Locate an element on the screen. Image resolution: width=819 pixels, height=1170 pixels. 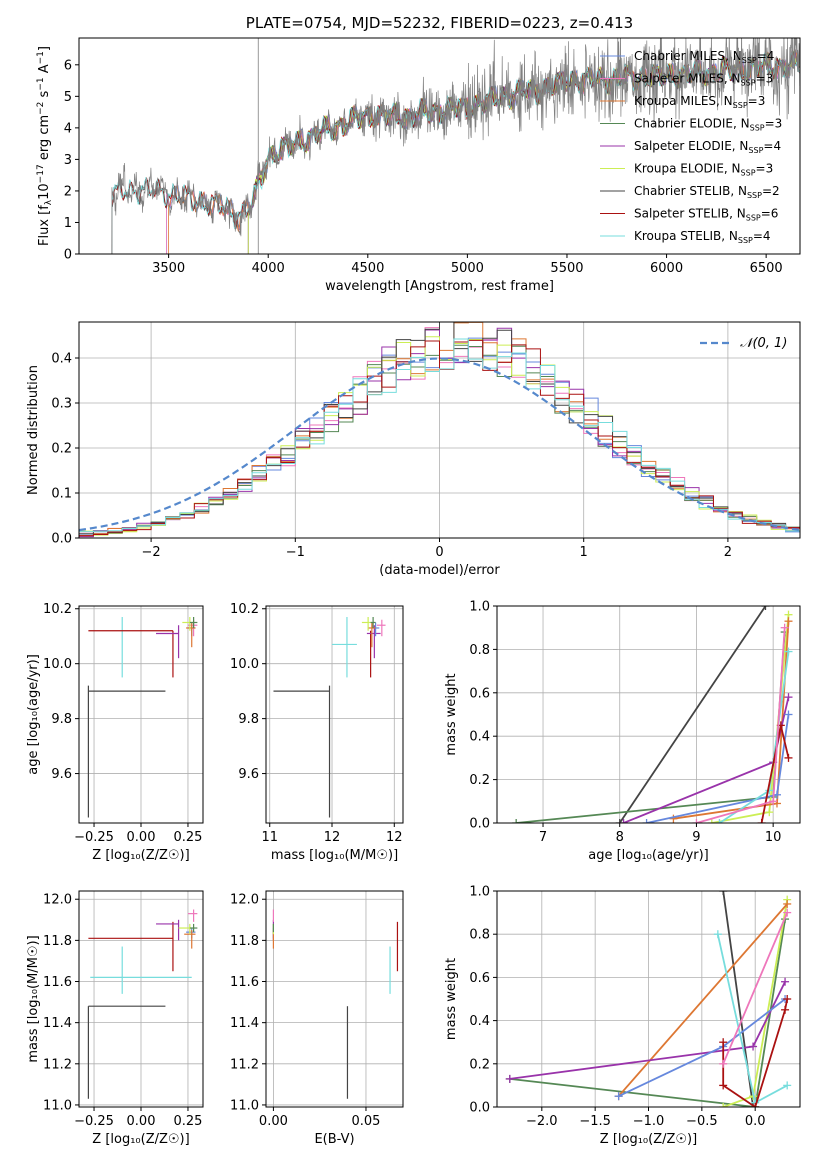
y-label-part: −1 is located at coordinates (41, 83).